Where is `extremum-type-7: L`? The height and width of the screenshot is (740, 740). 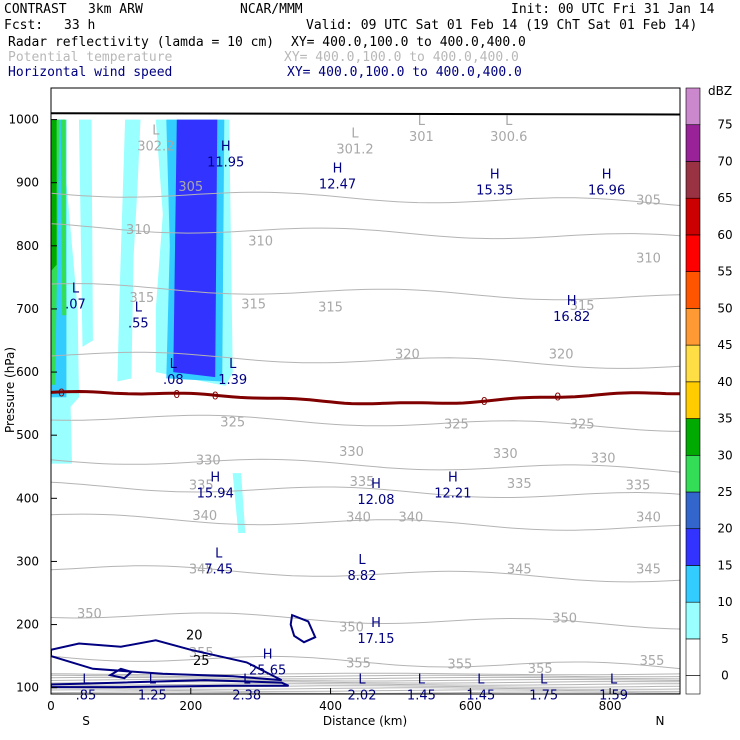
extremum-type-7: L is located at coordinates (614, 680).